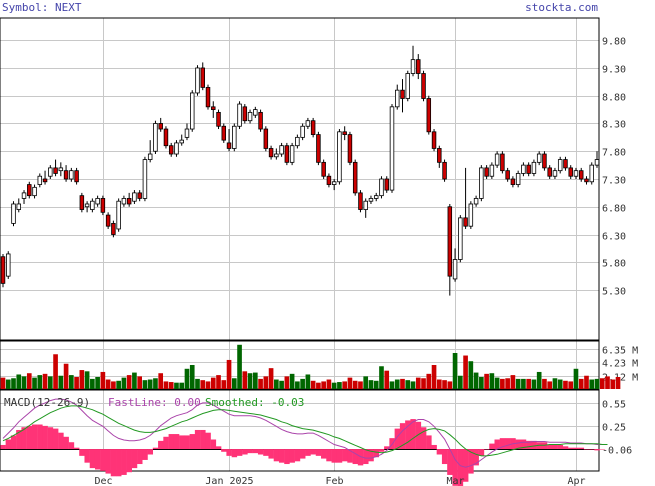 This screenshot has height=486, width=655. Describe the element at coordinates (620, 351) in the screenshot. I see `volume-tick-label: 6.35 M` at that location.